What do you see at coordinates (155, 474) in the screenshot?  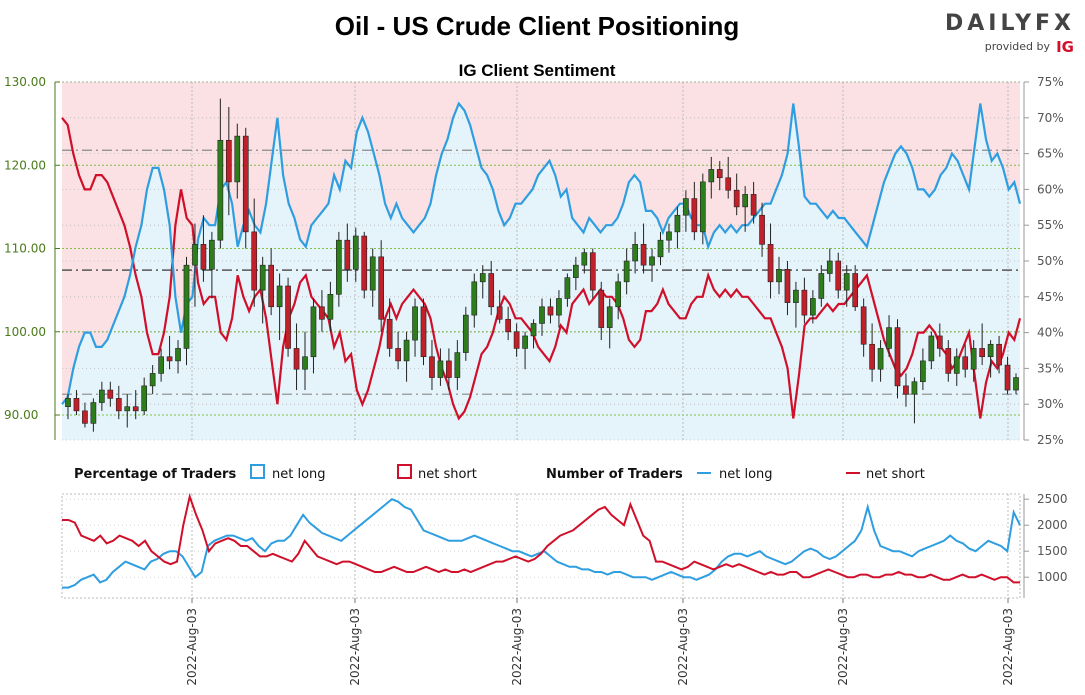 I see `legend-pct-heading: Percentage of Traders` at bounding box center [155, 474].